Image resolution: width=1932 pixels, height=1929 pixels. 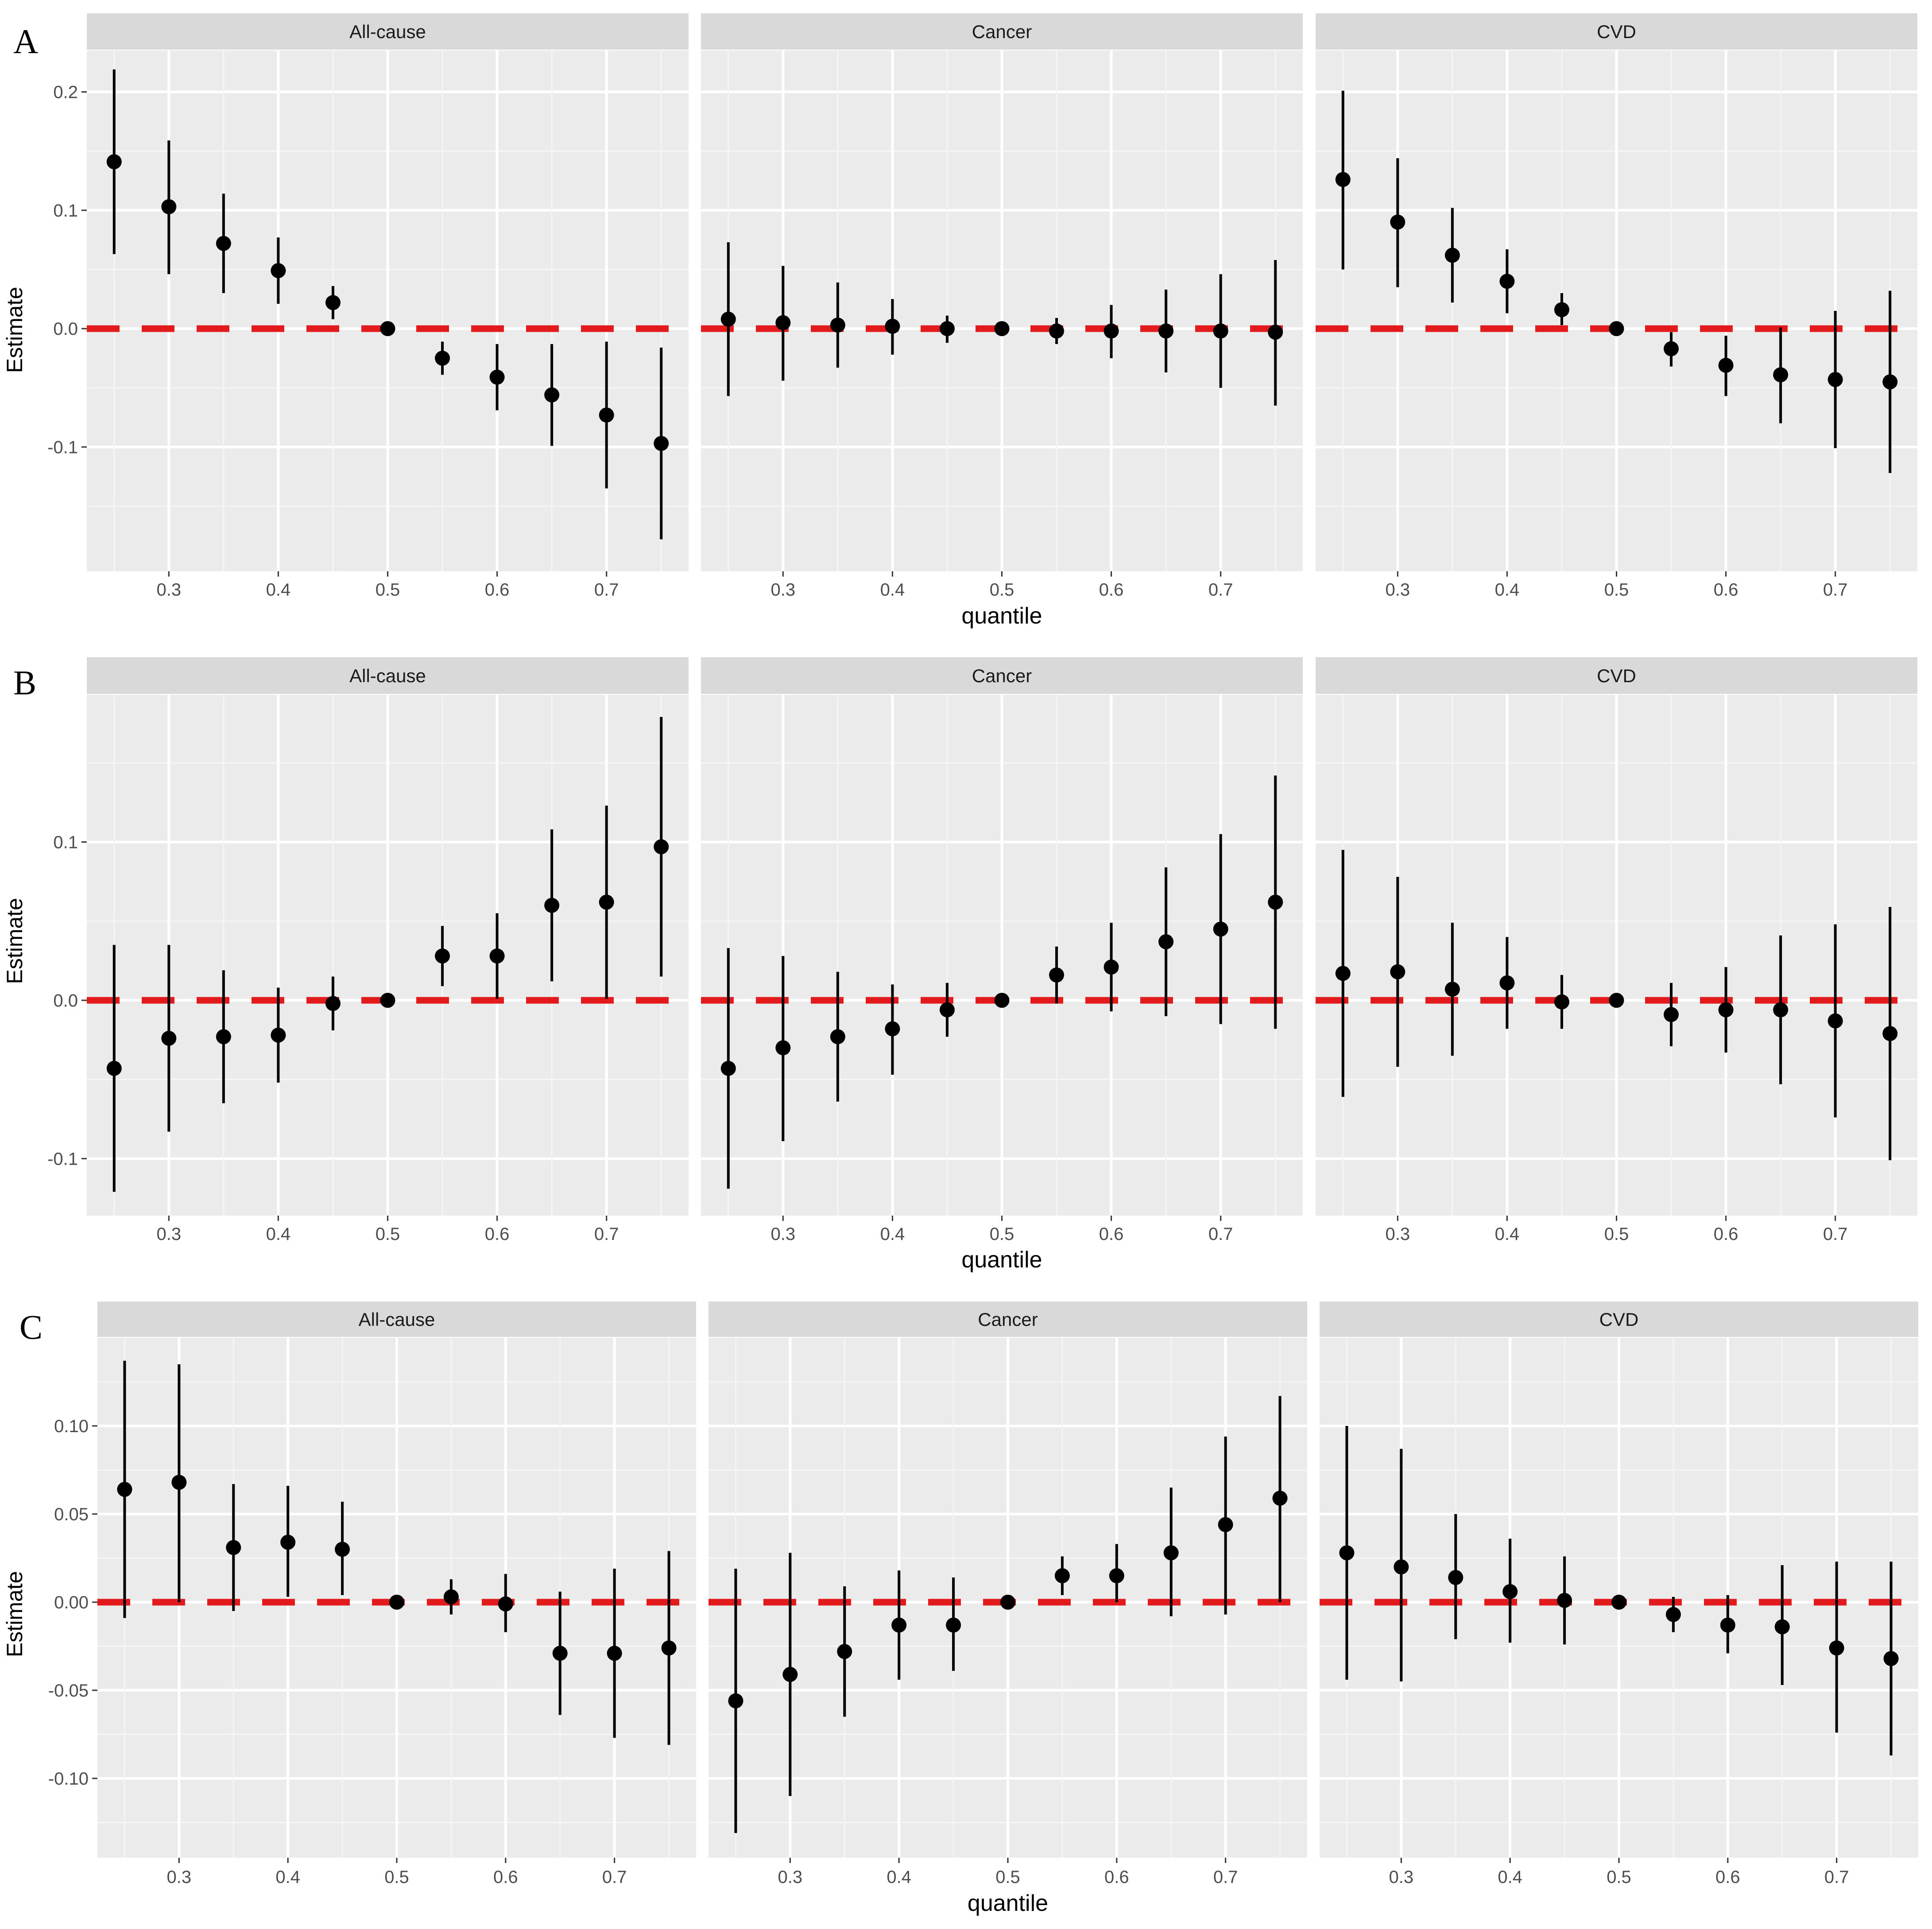 What do you see at coordinates (14, 330) in the screenshot?
I see `y-axis-title: Estimate` at bounding box center [14, 330].